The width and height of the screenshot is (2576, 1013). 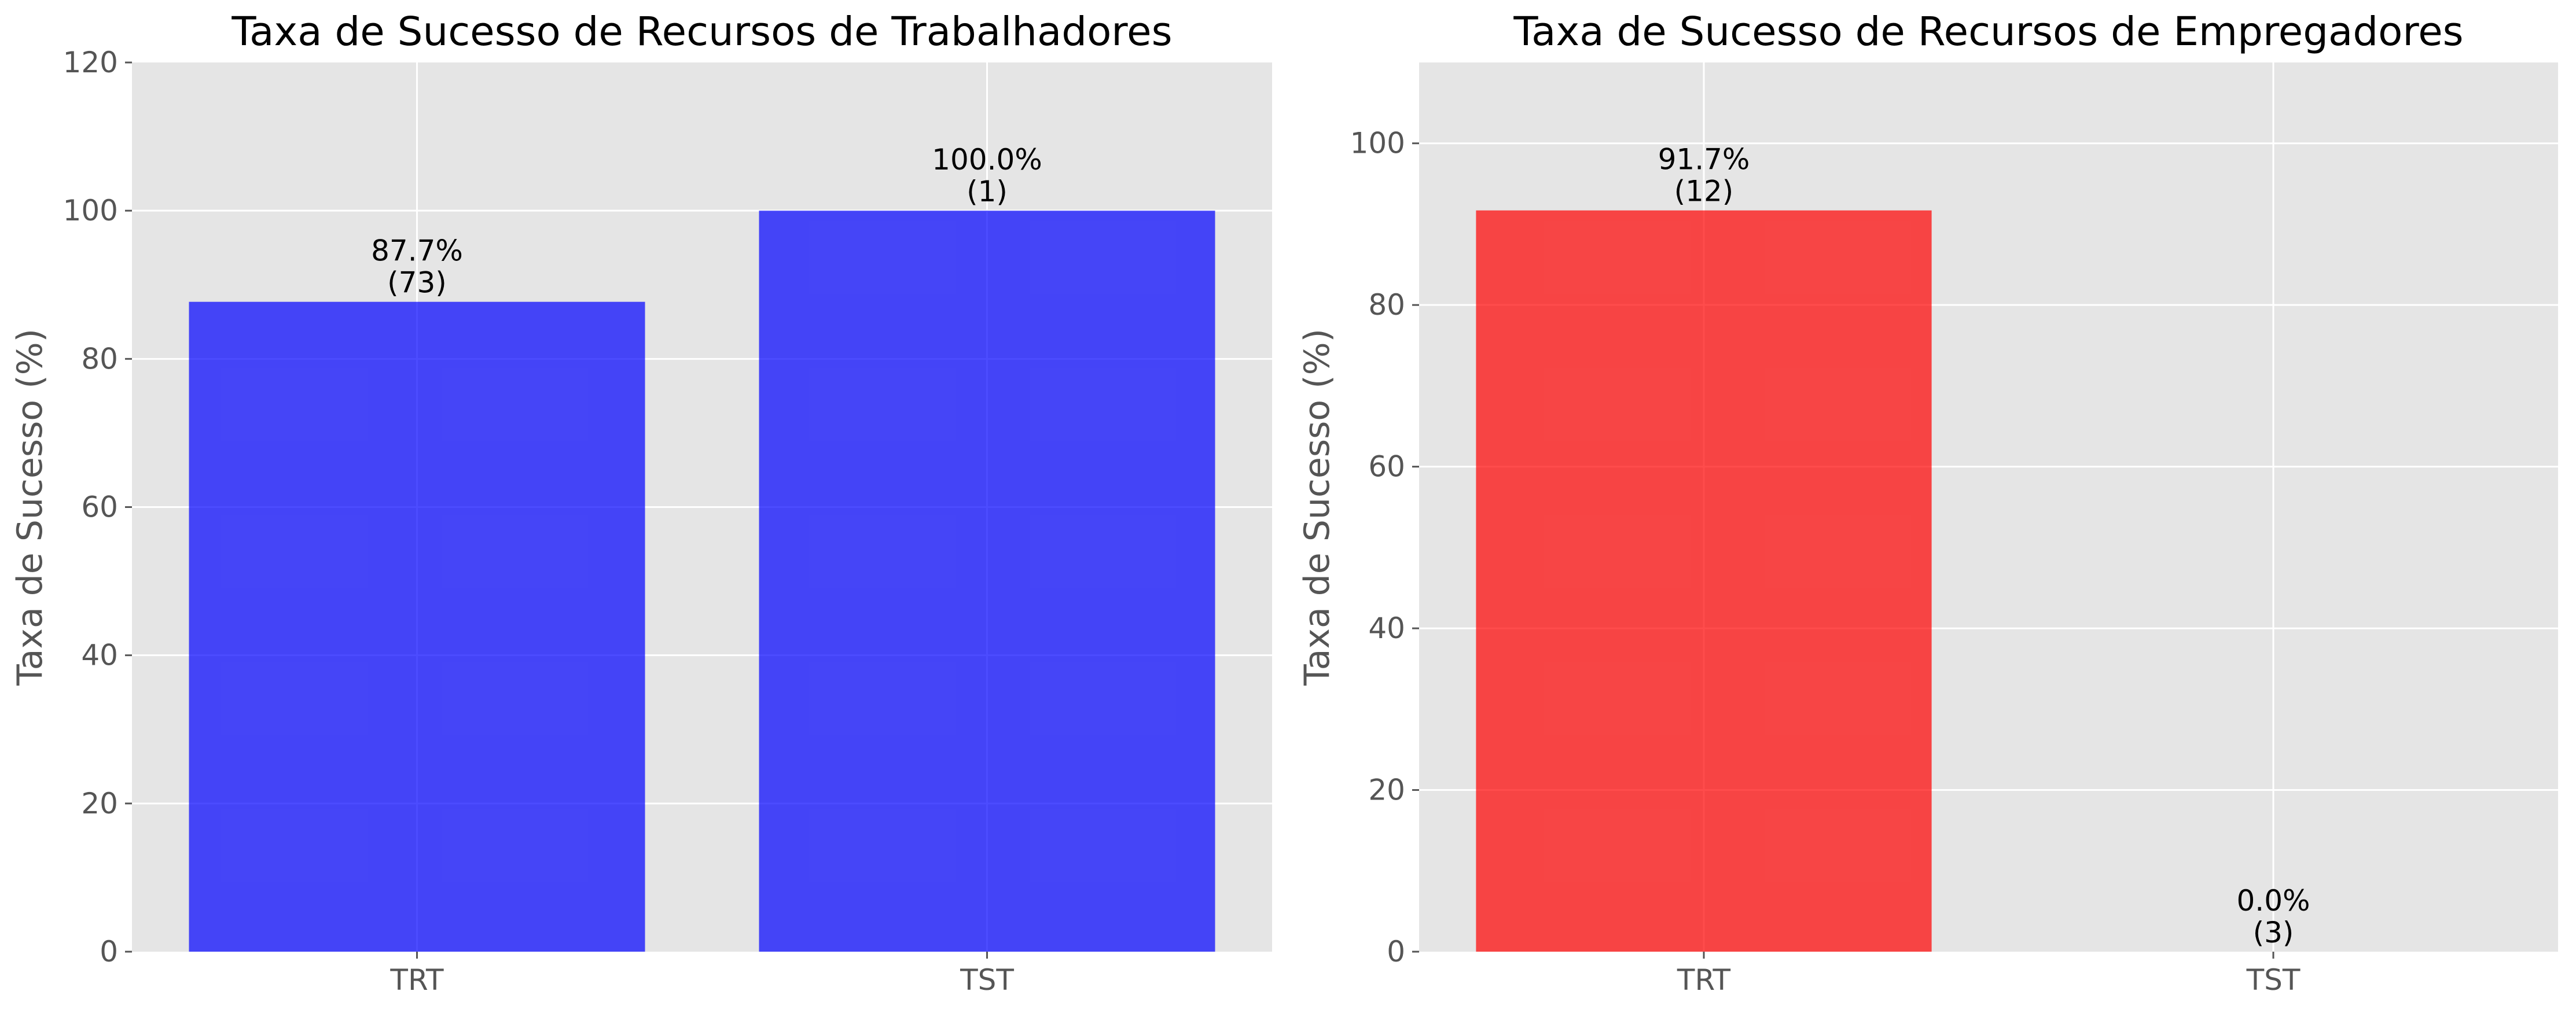 What do you see at coordinates (417, 251) in the screenshot?
I see `bar-percent-label: 87.7%` at bounding box center [417, 251].